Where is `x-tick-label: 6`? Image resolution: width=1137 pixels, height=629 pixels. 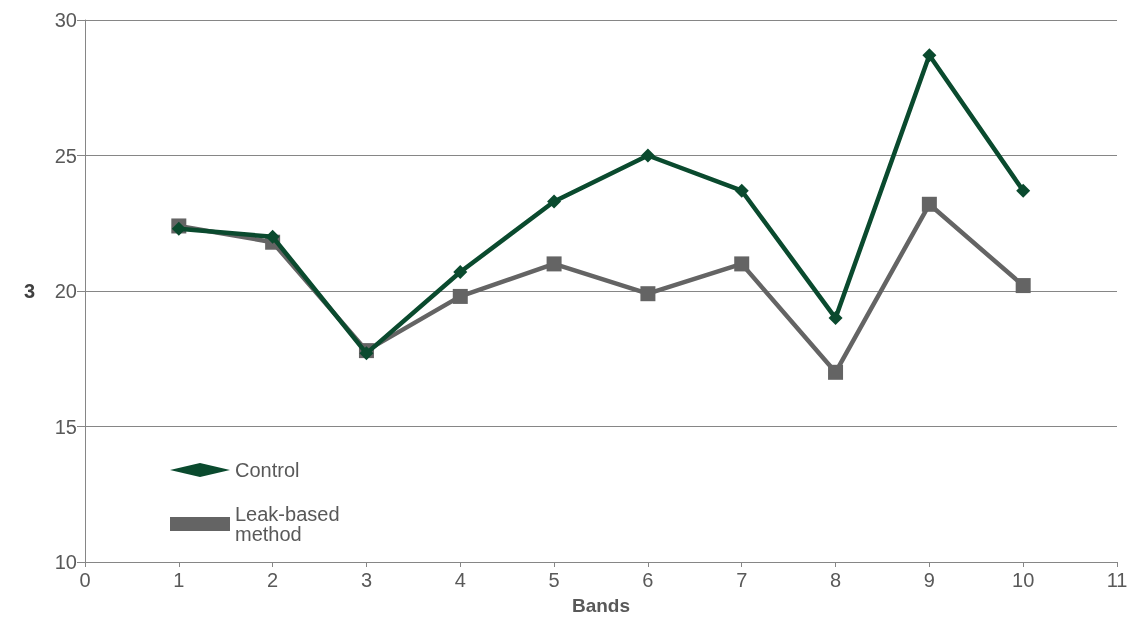
x-tick-label: 6 is located at coordinates (648, 580).